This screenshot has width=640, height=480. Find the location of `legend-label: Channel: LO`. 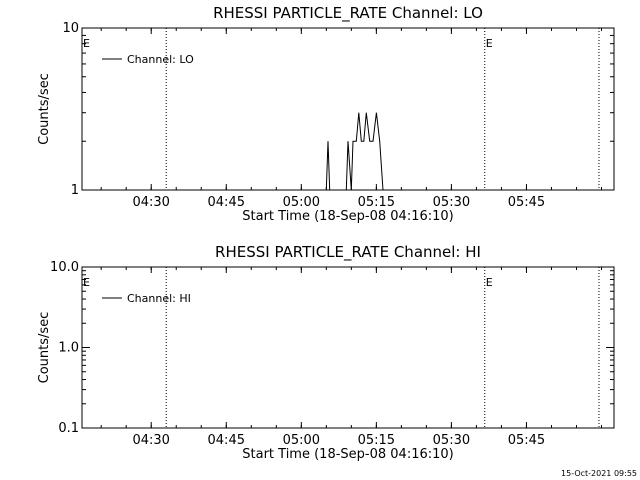

legend-label: Channel: LO is located at coordinates (160, 59).